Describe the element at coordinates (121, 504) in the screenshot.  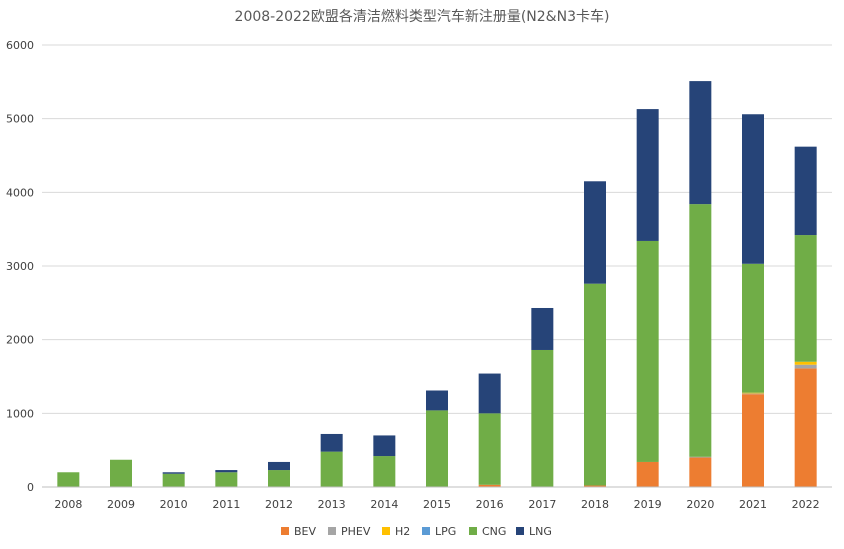
I see `x-tick-label: 2009` at that location.